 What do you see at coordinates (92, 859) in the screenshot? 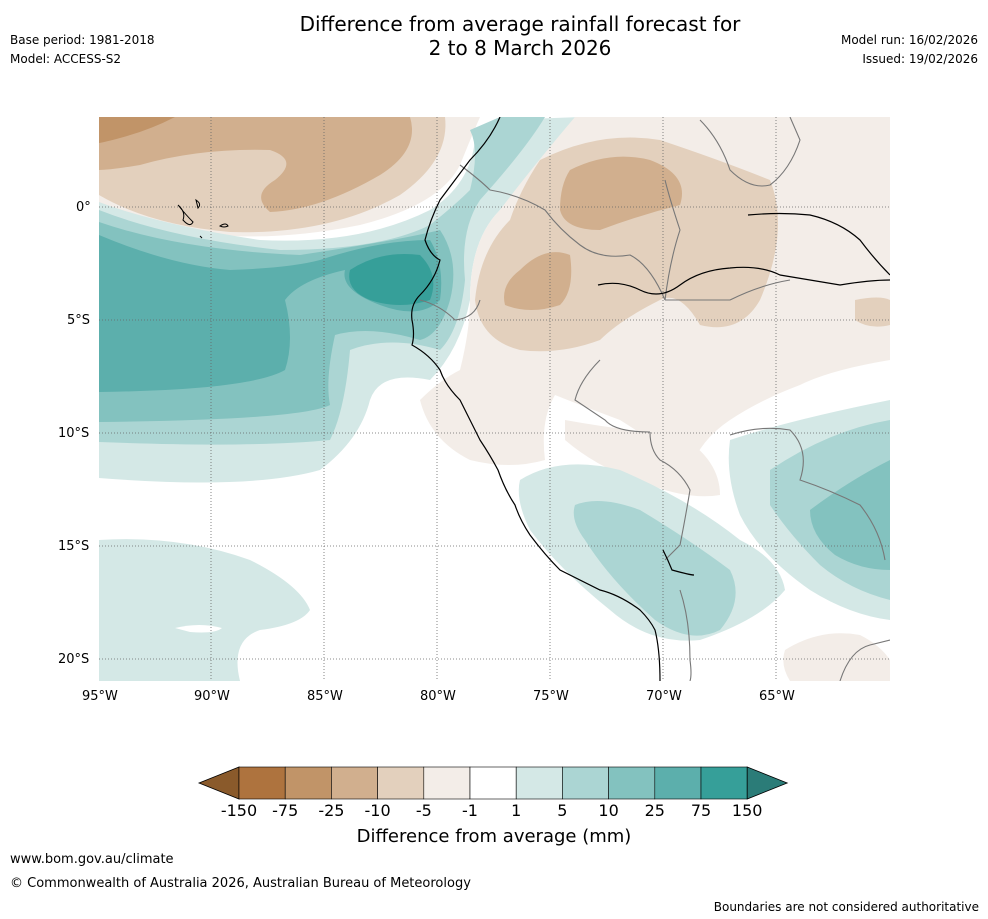
I see `website-link: www.bom.gov.au/climate` at bounding box center [92, 859].